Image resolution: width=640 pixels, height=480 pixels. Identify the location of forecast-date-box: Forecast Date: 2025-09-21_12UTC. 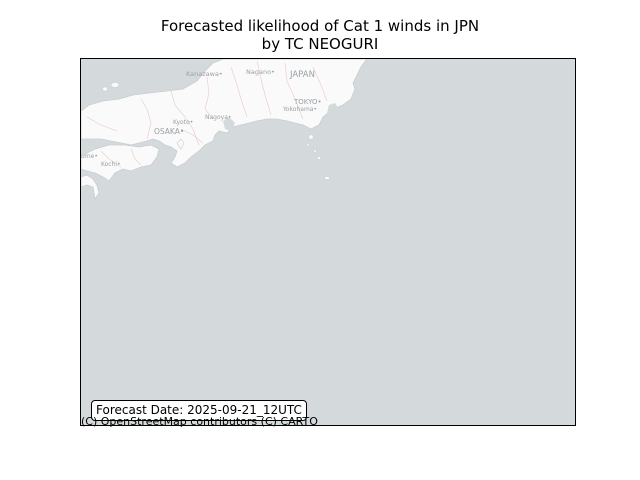
(199, 410).